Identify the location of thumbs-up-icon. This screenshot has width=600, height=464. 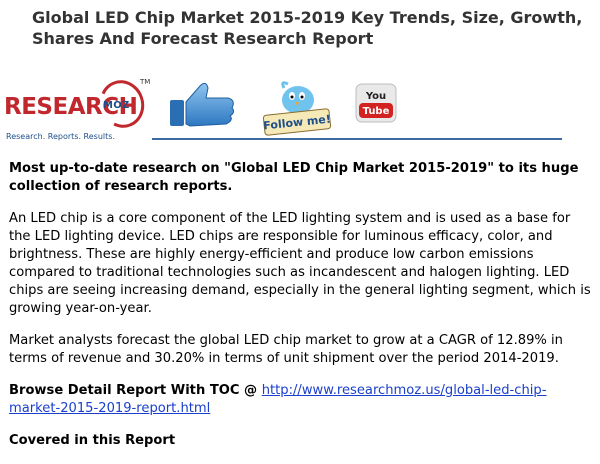
(202, 105).